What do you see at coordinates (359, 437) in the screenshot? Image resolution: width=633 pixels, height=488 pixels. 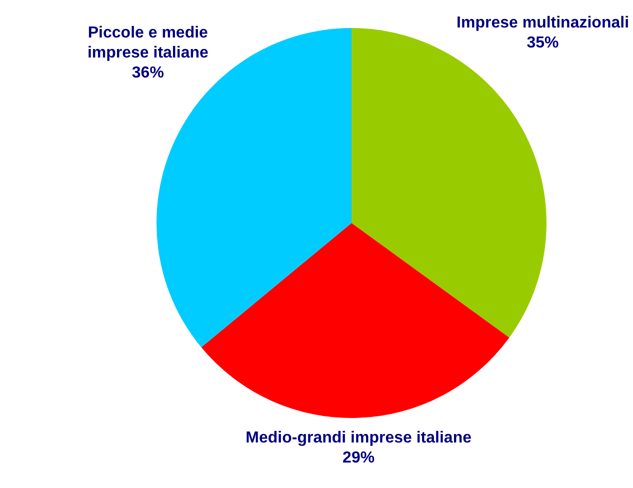 I see `slice-label: Medio-grandi imprese italiane` at bounding box center [359, 437].